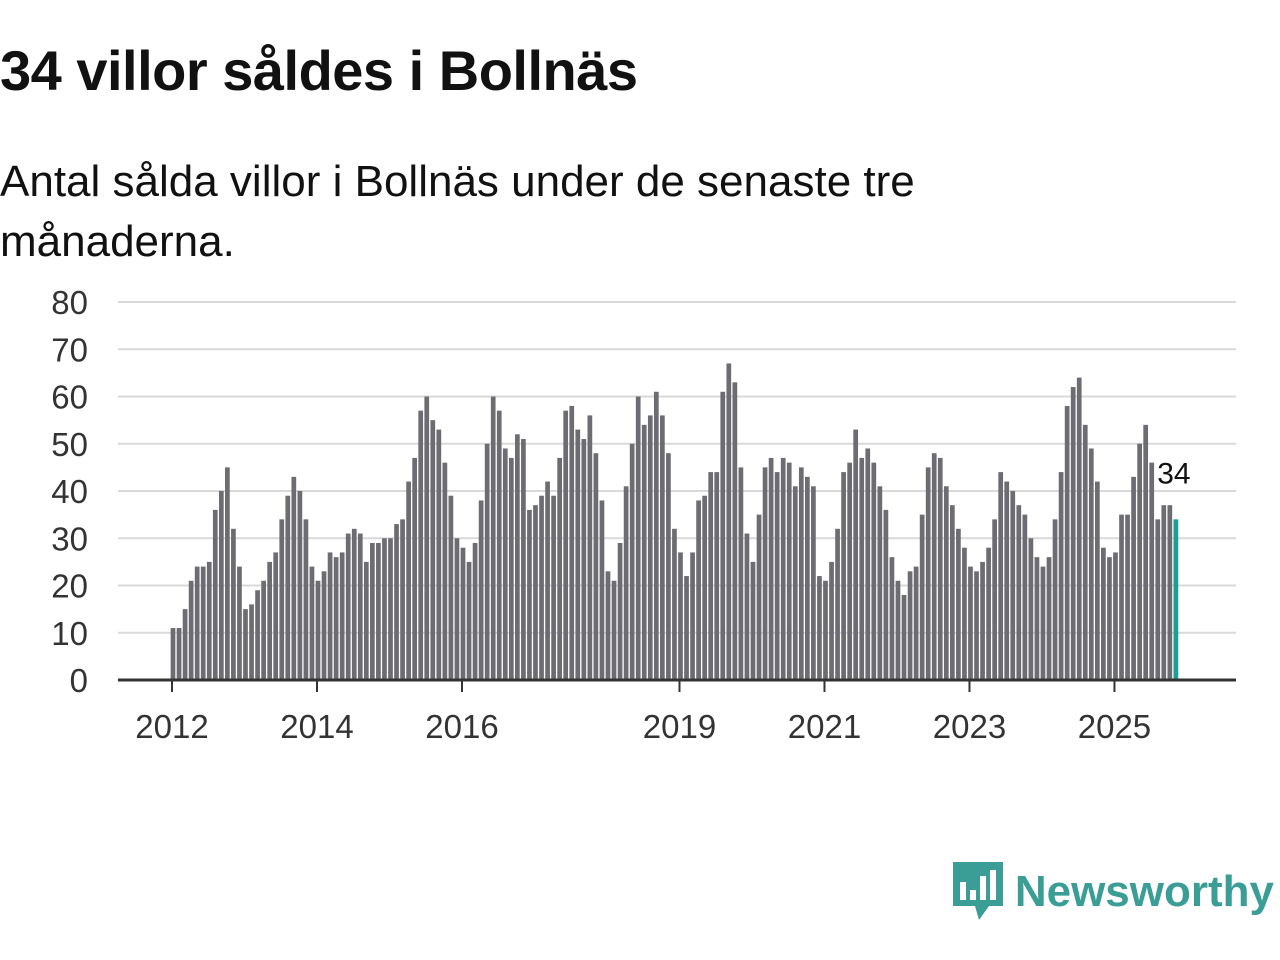 Image resolution: width=1280 pixels, height=960 pixels. I want to click on y-tick-label: 70, so click(69, 349).